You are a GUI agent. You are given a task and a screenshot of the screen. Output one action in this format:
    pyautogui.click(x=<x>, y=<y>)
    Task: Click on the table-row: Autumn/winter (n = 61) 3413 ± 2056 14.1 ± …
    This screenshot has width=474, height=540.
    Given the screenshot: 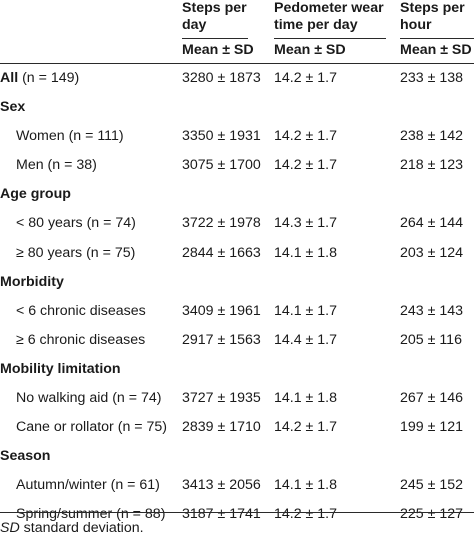 What is the action you would take?
    pyautogui.click(x=237, y=485)
    